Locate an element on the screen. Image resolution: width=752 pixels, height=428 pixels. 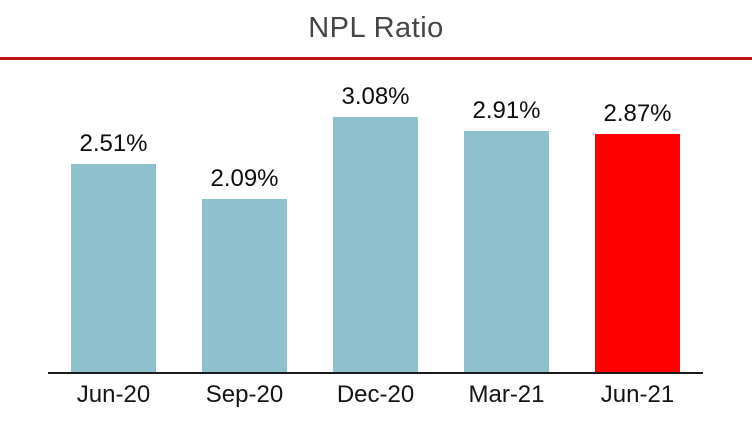
bar-group-jun-21: 2.87% is located at coordinates (637, 226).